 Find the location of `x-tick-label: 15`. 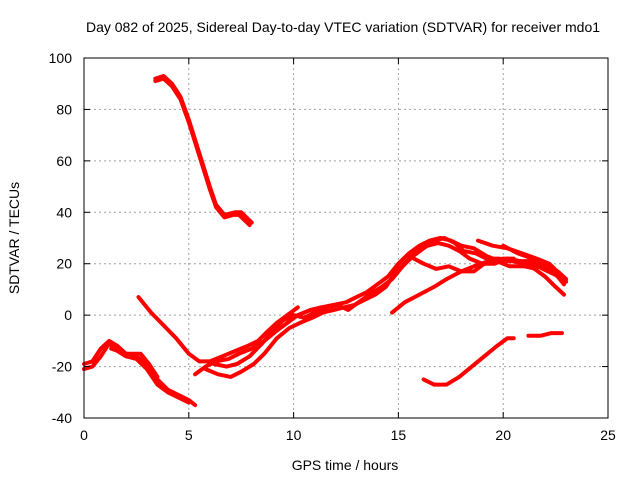

x-tick-label: 15 is located at coordinates (399, 435).